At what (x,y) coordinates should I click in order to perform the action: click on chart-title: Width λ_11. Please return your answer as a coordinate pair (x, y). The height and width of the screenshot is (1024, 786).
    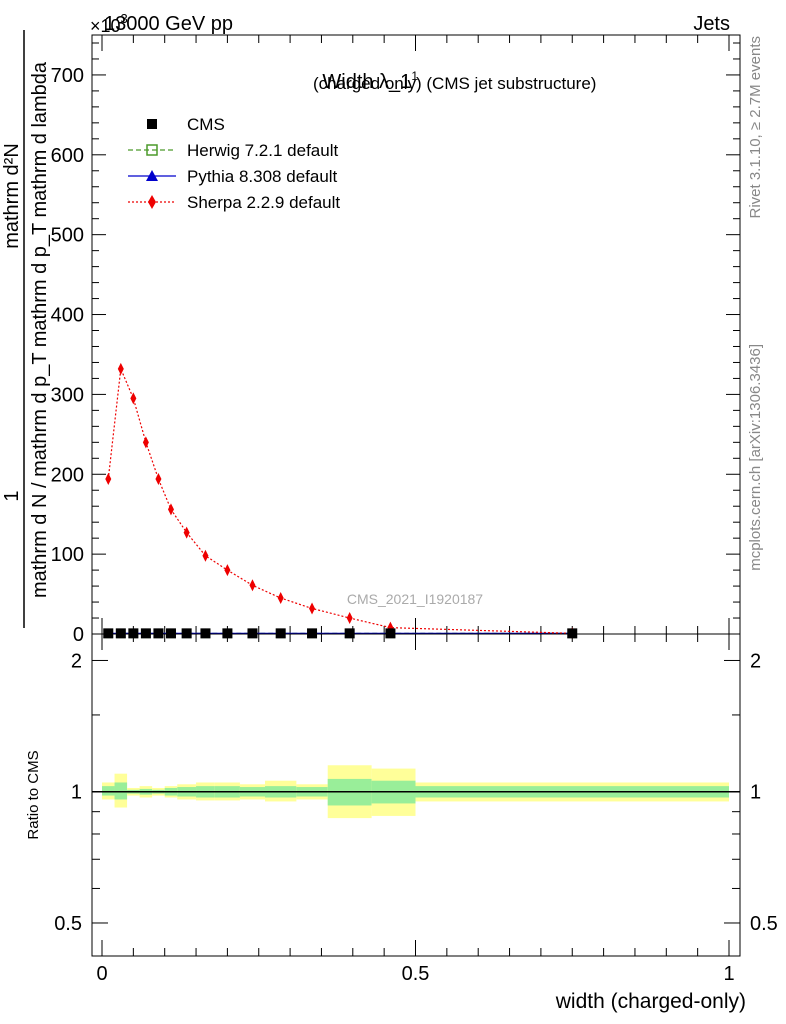
    Looking at the image, I should click on (370, 81).